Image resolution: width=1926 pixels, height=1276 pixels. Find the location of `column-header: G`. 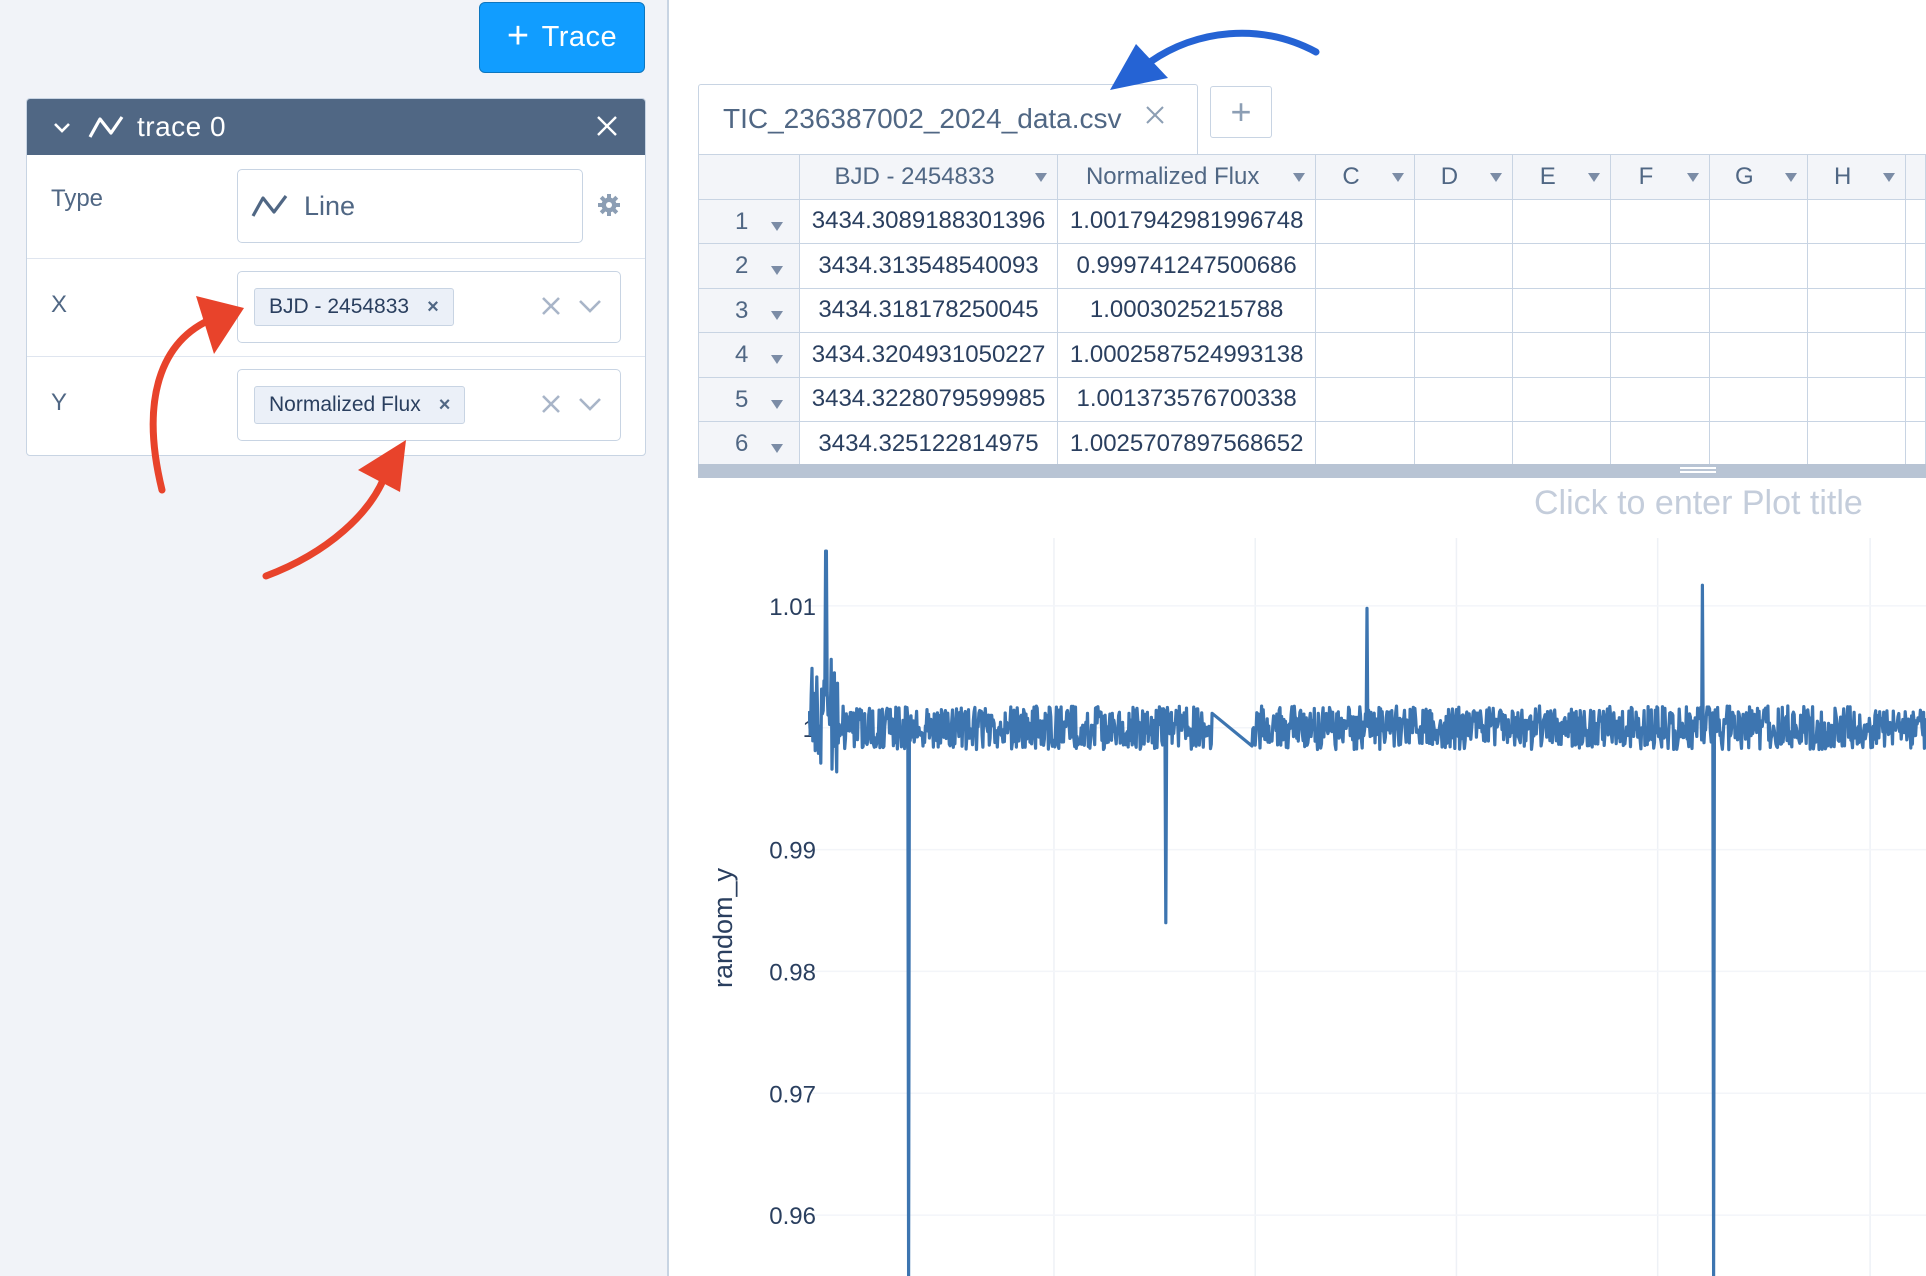

column-header: G is located at coordinates (1758, 177).